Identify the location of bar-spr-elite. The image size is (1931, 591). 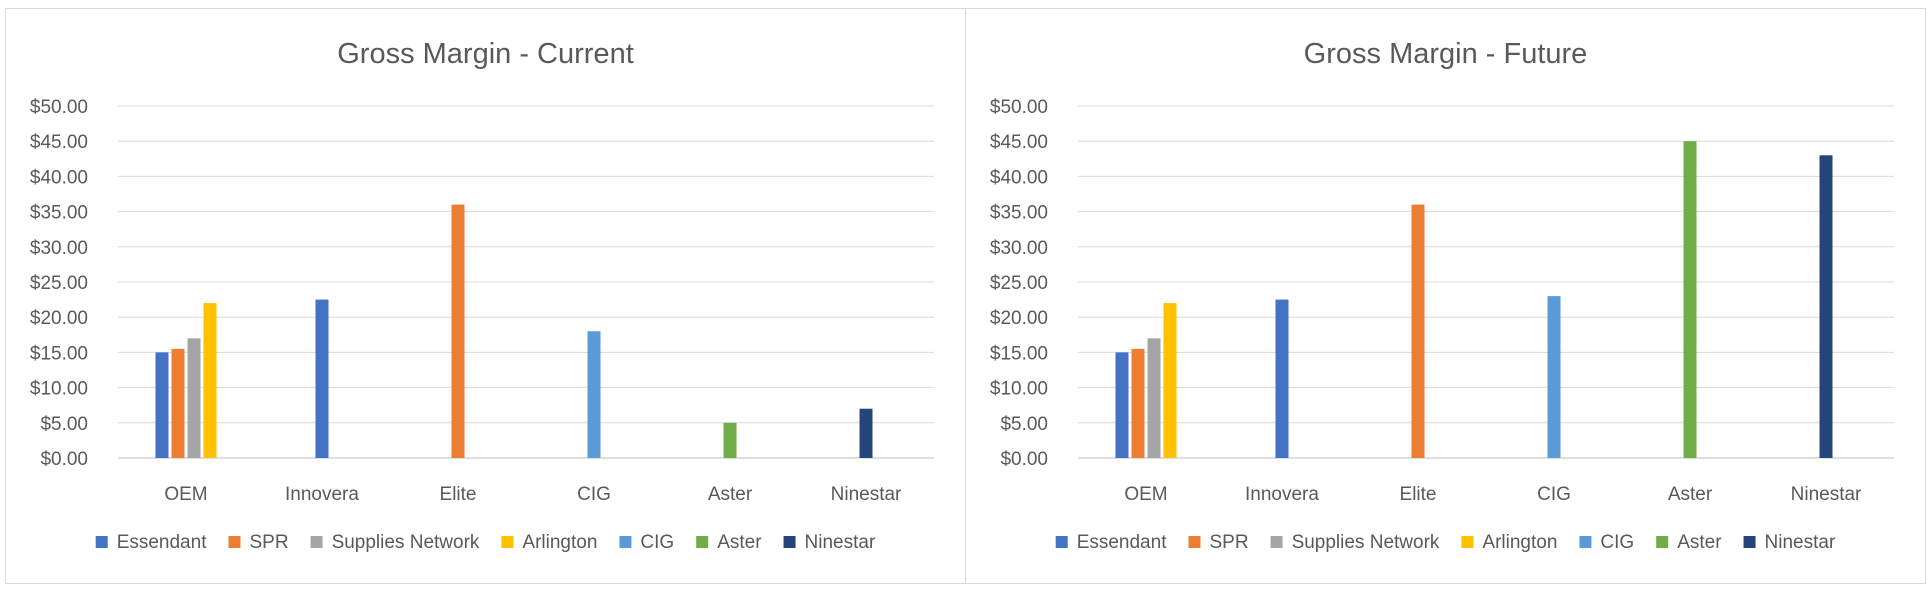
(458, 331).